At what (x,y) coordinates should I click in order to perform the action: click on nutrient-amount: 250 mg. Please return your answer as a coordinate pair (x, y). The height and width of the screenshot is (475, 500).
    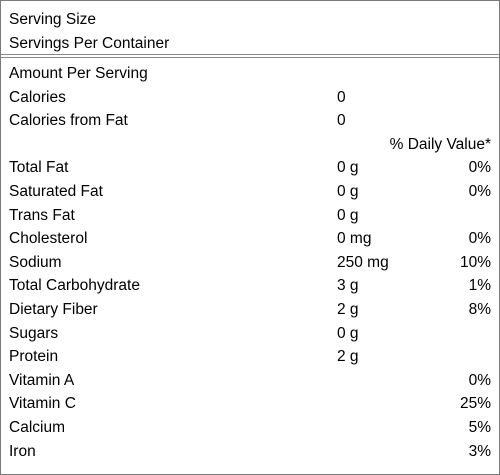
    Looking at the image, I should click on (363, 262).